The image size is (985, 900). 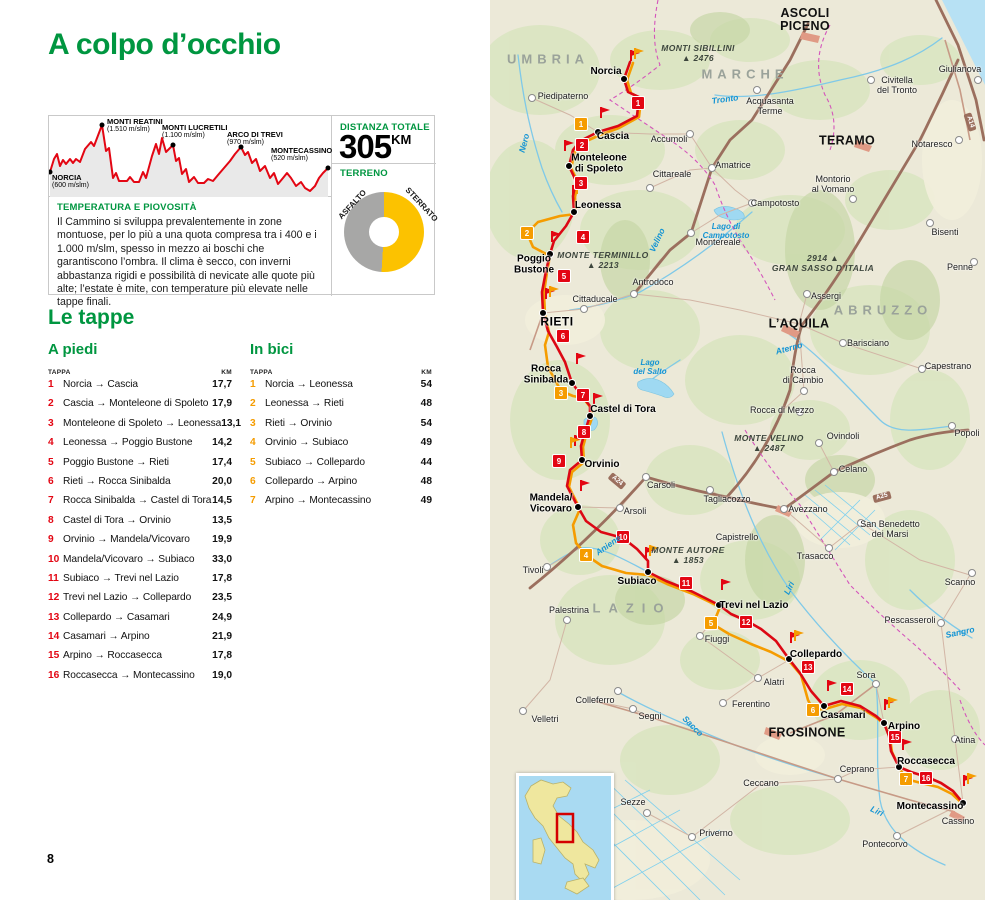 I want to click on col-tappa: TAPPA, so click(x=59, y=372).